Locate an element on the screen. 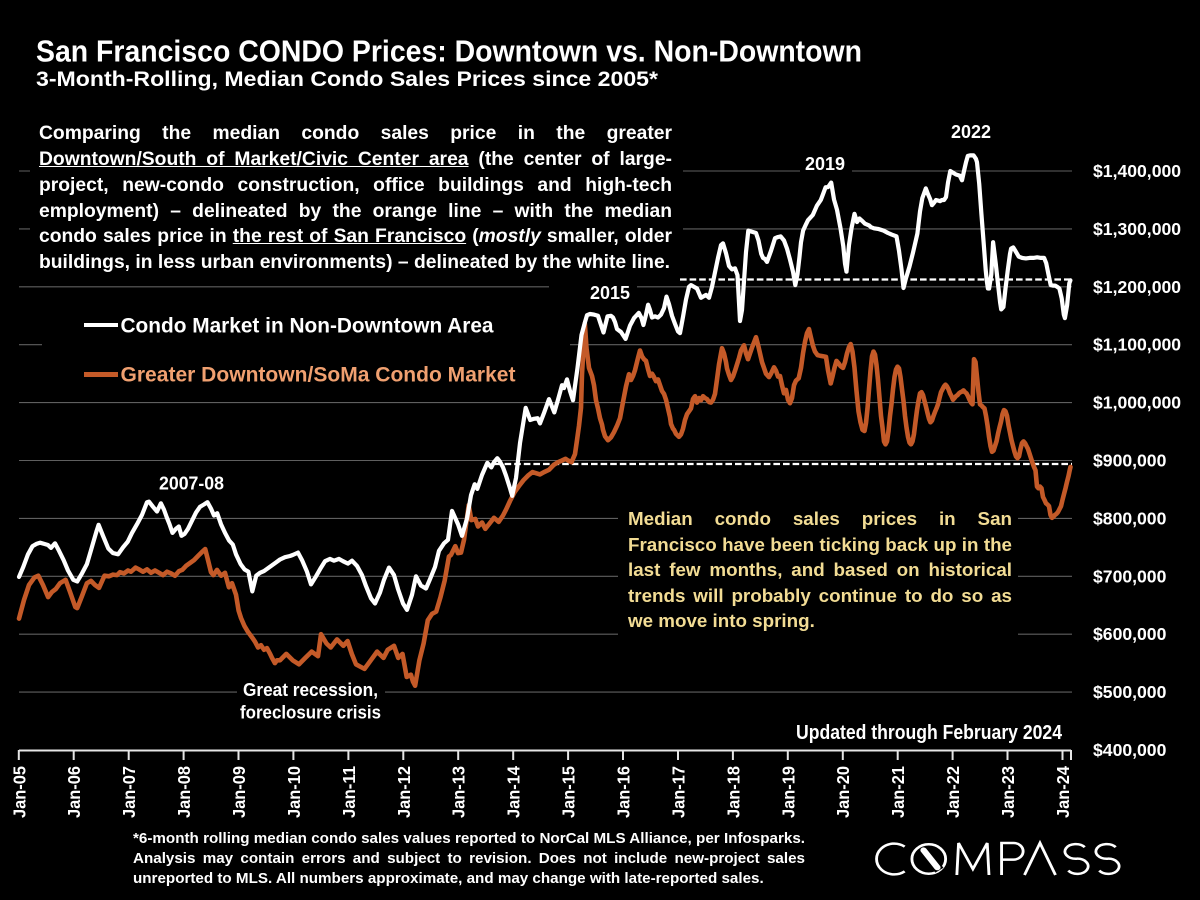 The height and width of the screenshot is (900, 1200). svg-text: Jan-12 is located at coordinates (404, 792).